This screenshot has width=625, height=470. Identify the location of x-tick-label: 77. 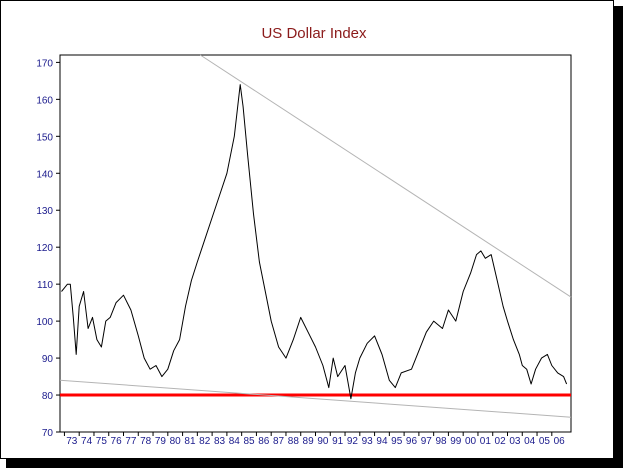
(131, 441).